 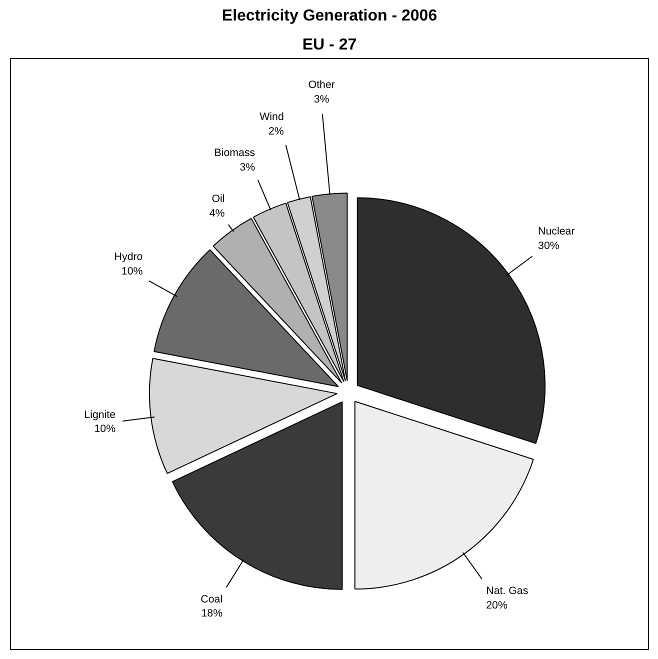 I want to click on data-label: 4%, so click(x=217, y=213).